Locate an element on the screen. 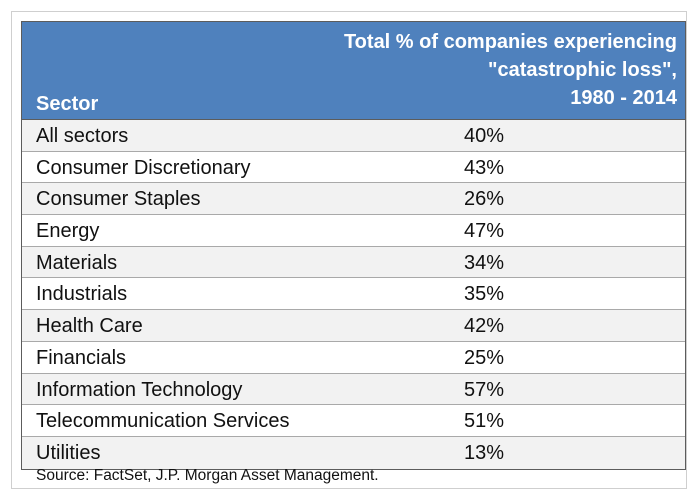  sector-cell: Energy is located at coordinates (68, 231).